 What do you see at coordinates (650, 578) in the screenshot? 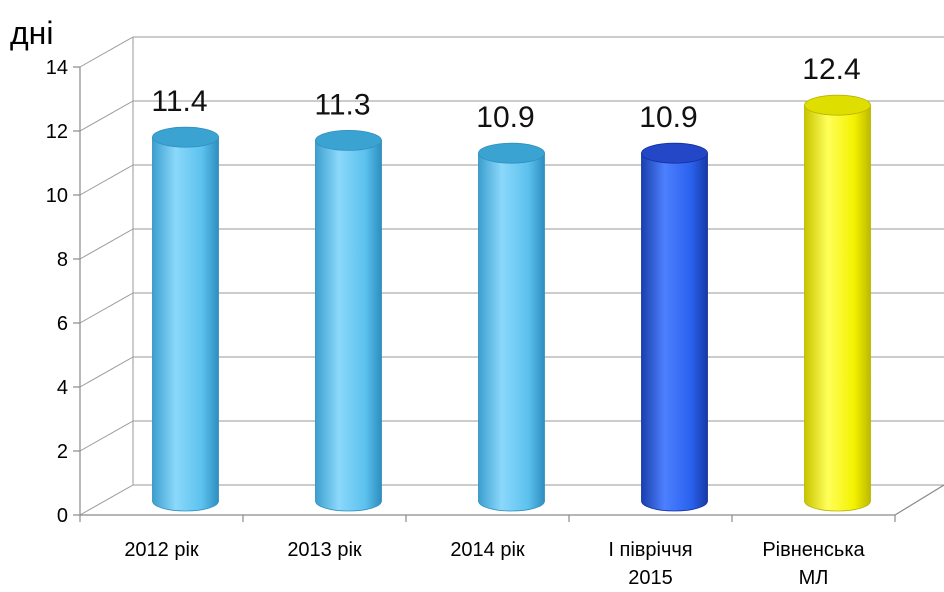
I see `x-tick-label: 2015` at bounding box center [650, 578].